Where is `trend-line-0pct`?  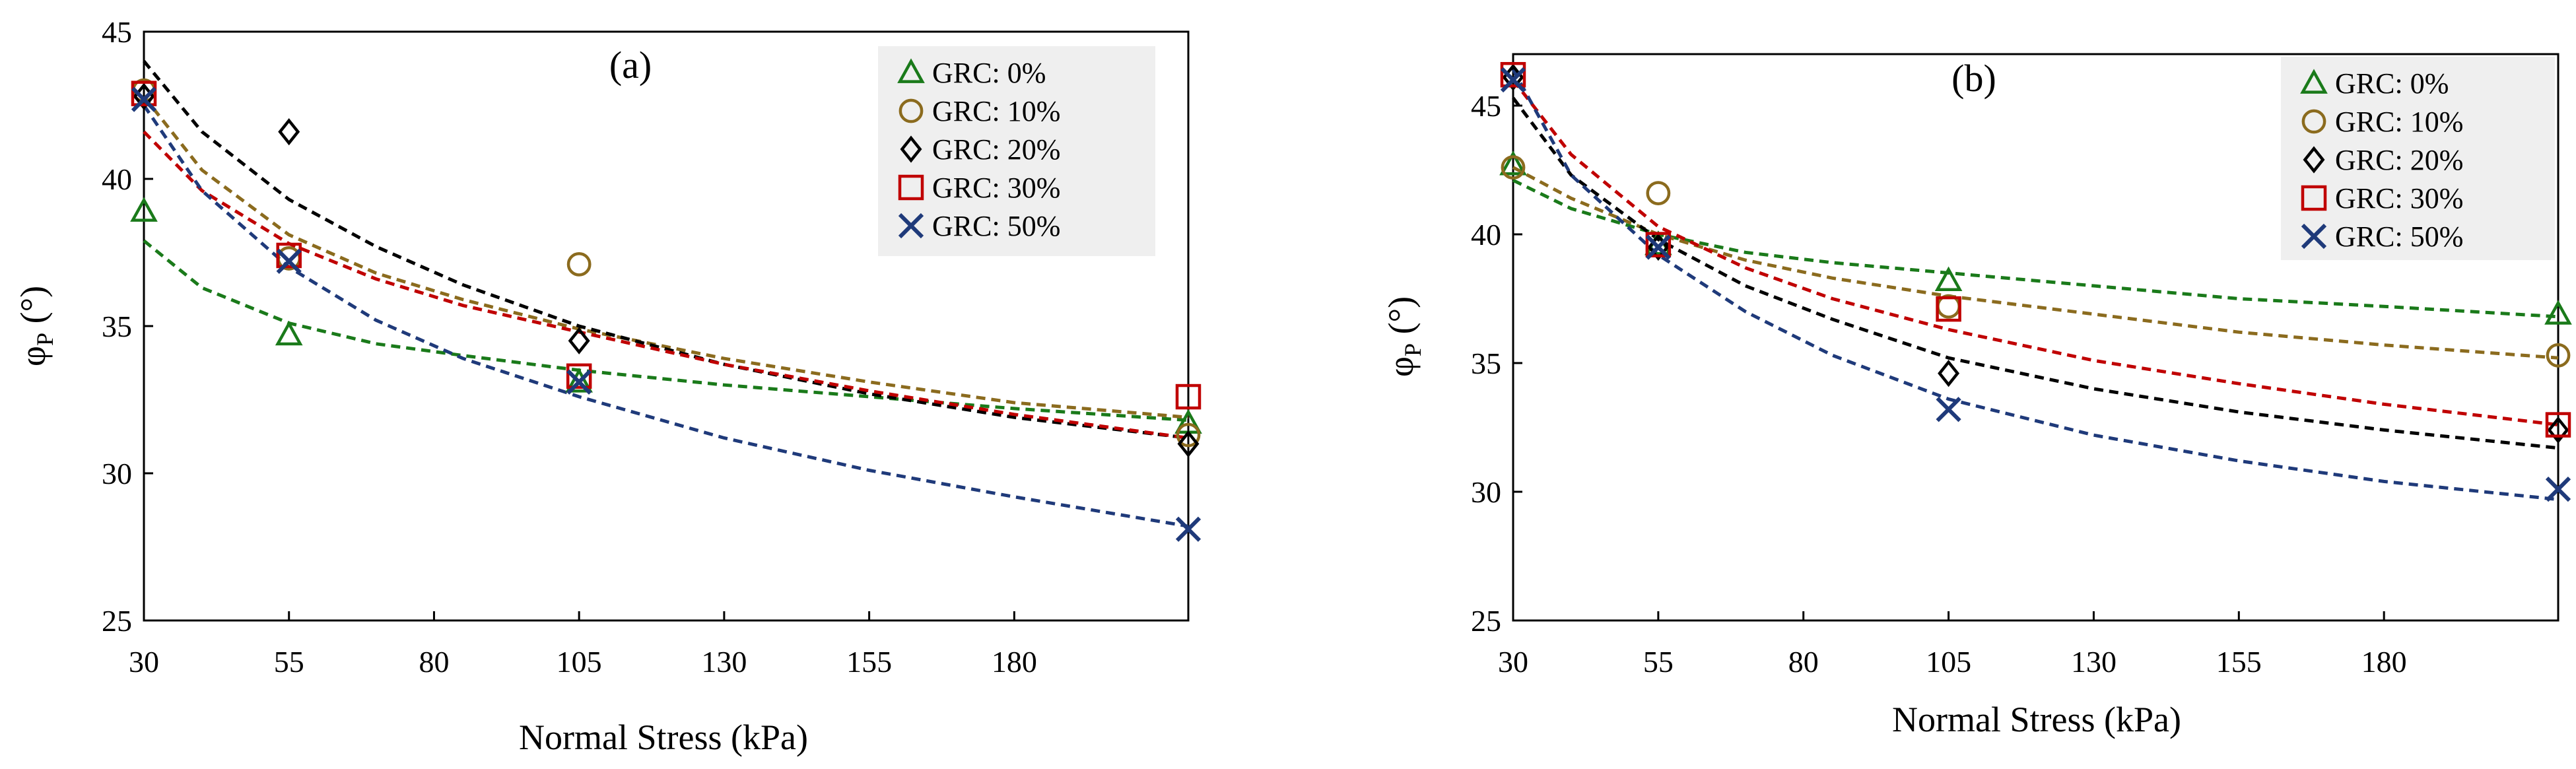
trend-line-0pct is located at coordinates (2036, 248).